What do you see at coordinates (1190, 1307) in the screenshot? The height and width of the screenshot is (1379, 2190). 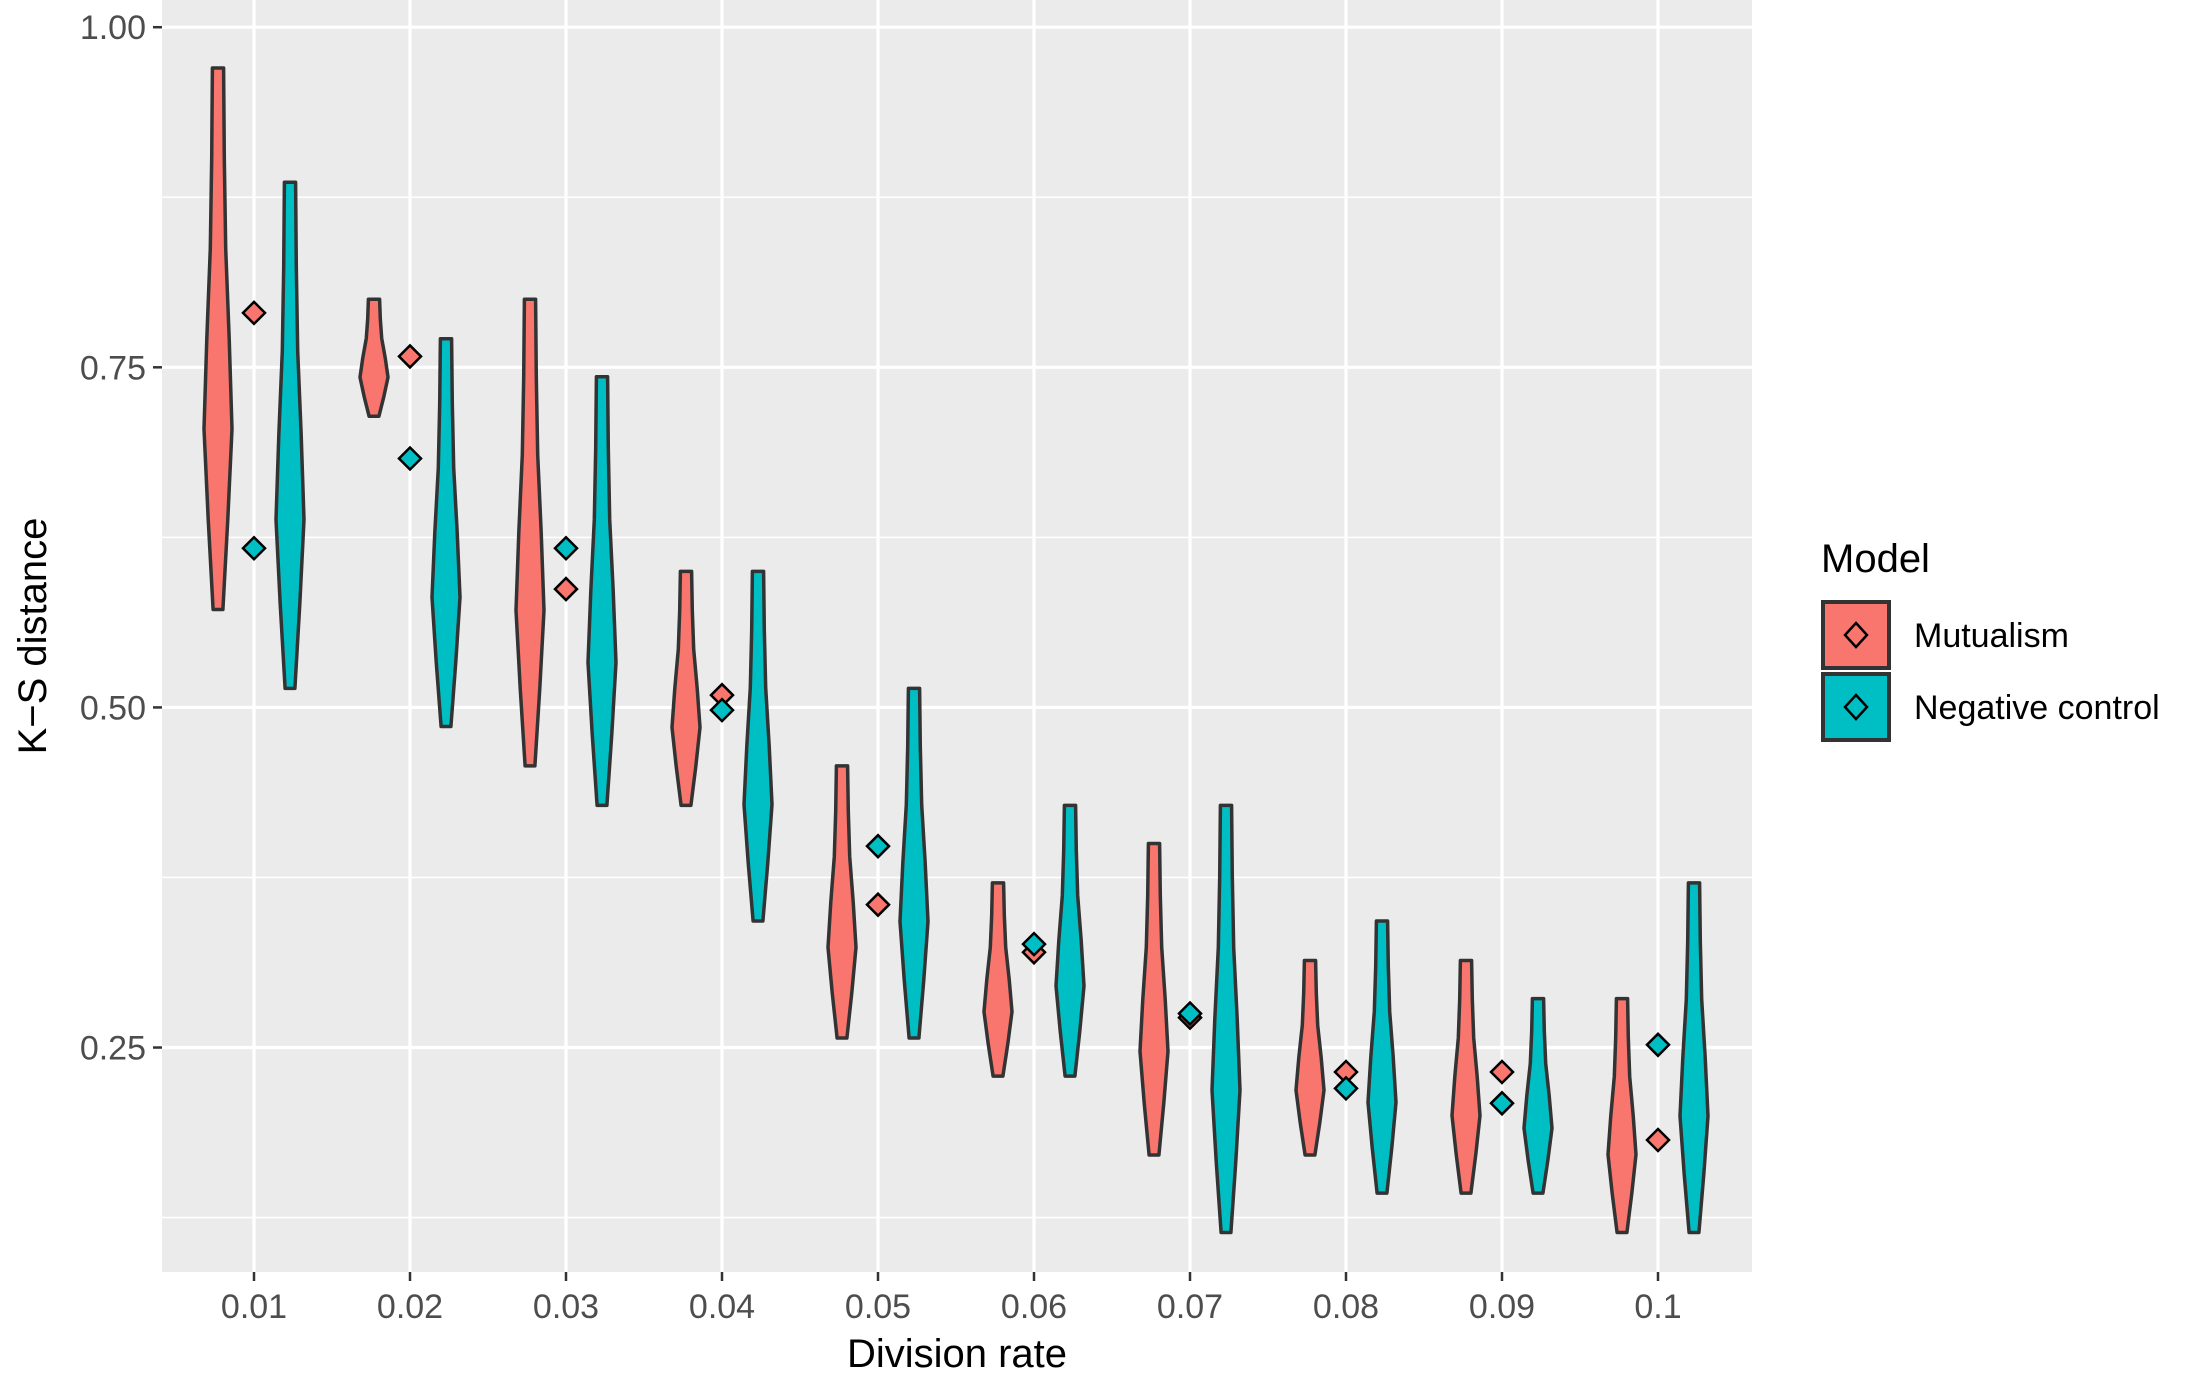 I see `x-tick-label: 0.07` at bounding box center [1190, 1307].